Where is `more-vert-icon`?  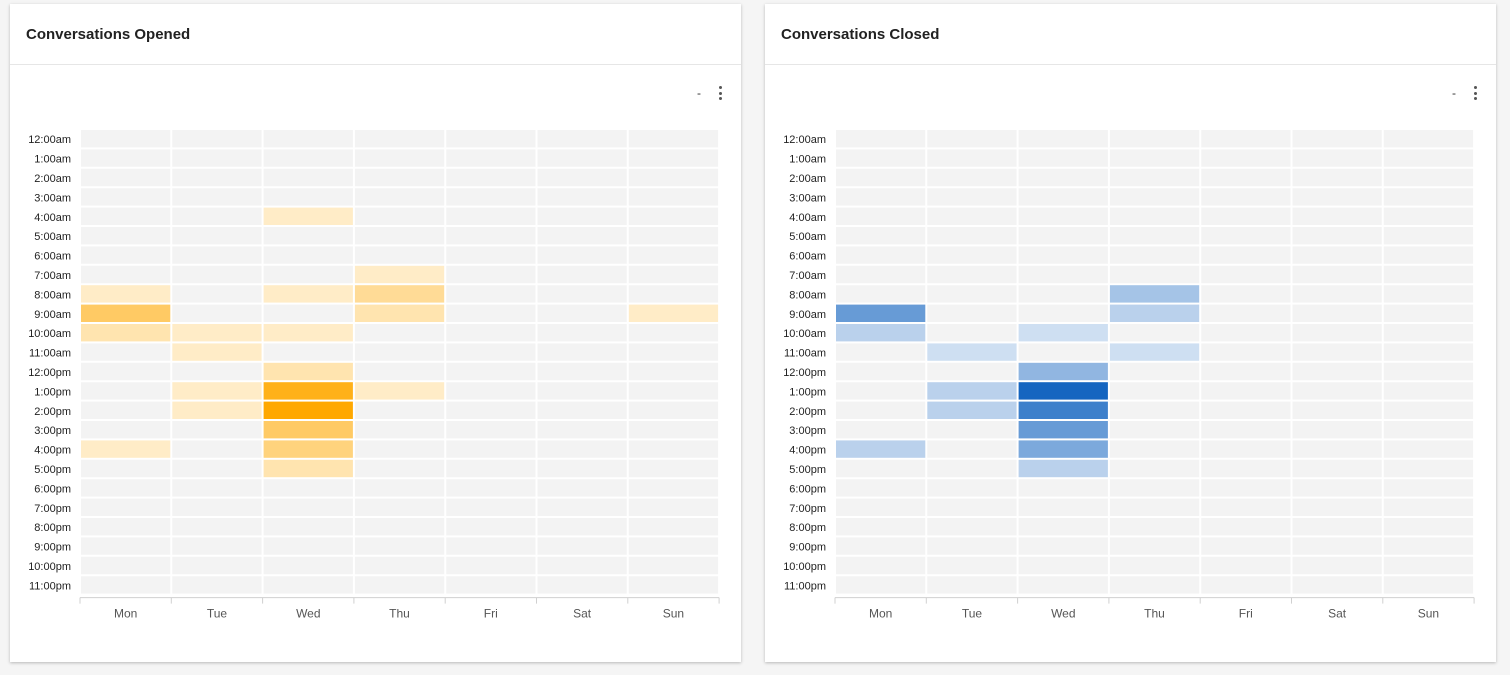
more-vert-icon is located at coordinates (720, 93).